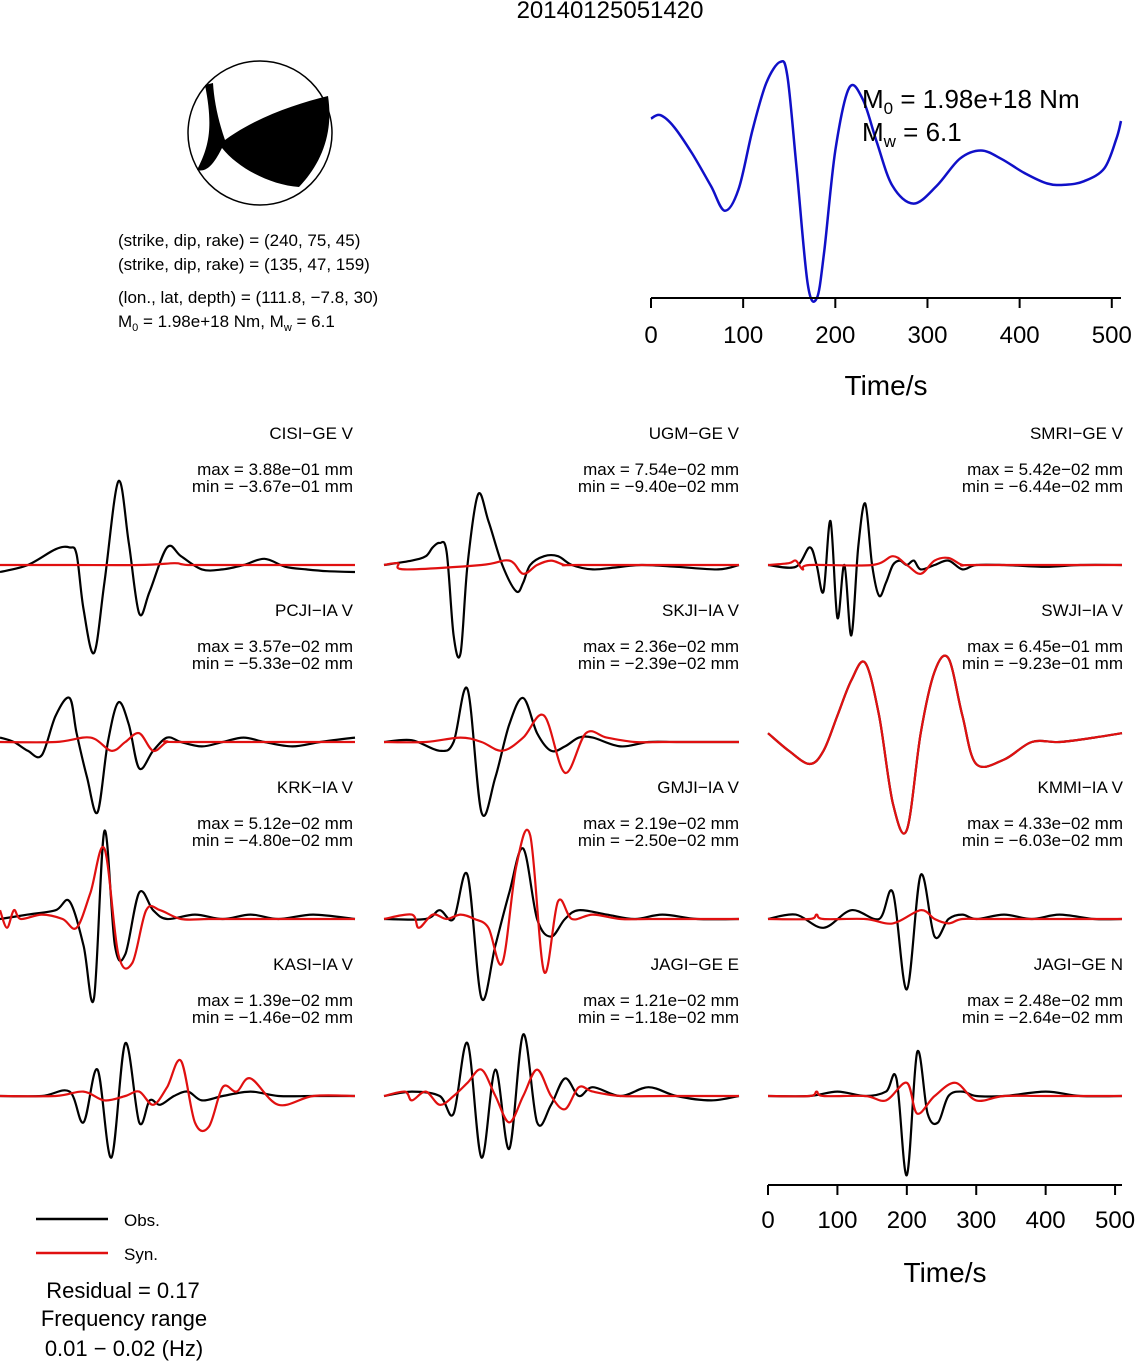 Image resolution: width=1139 pixels, height=1362 pixels. I want to click on stf-x-tick-label: 100, so click(743, 335).